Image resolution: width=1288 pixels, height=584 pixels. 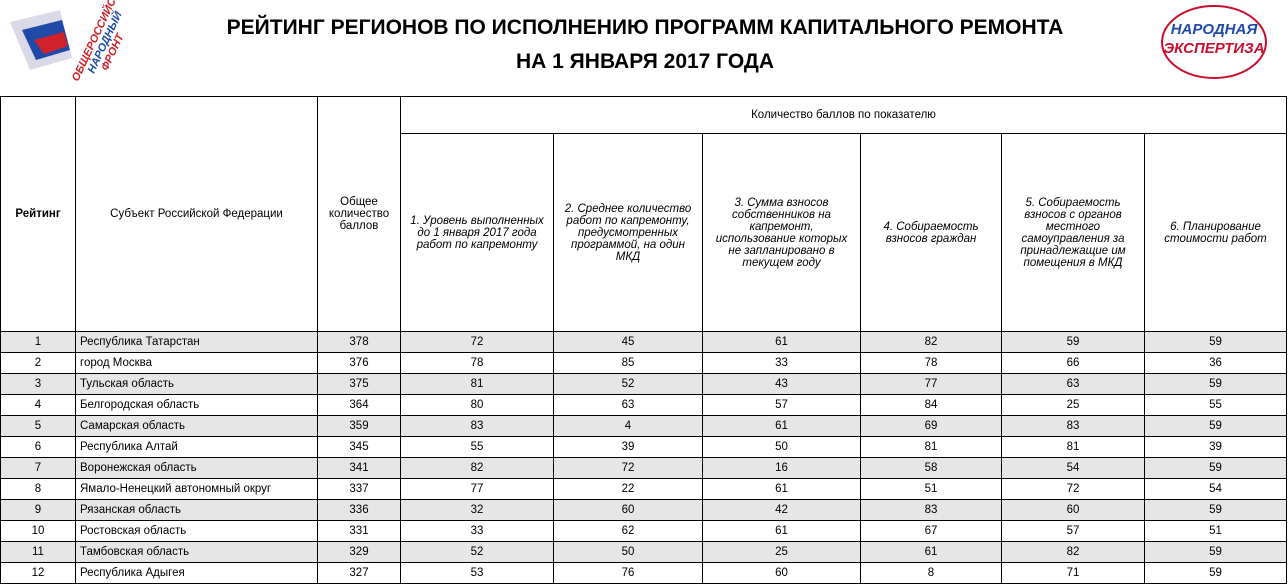 I want to click on table-row: 7 Воронежская область 341 82 72 16 58 54 59, so click(x=644, y=468).